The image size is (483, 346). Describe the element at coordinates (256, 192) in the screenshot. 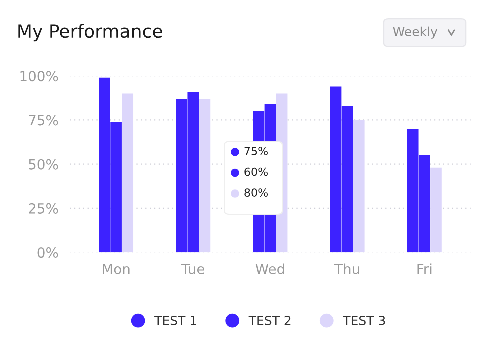

I see `annotation: 80%` at that location.